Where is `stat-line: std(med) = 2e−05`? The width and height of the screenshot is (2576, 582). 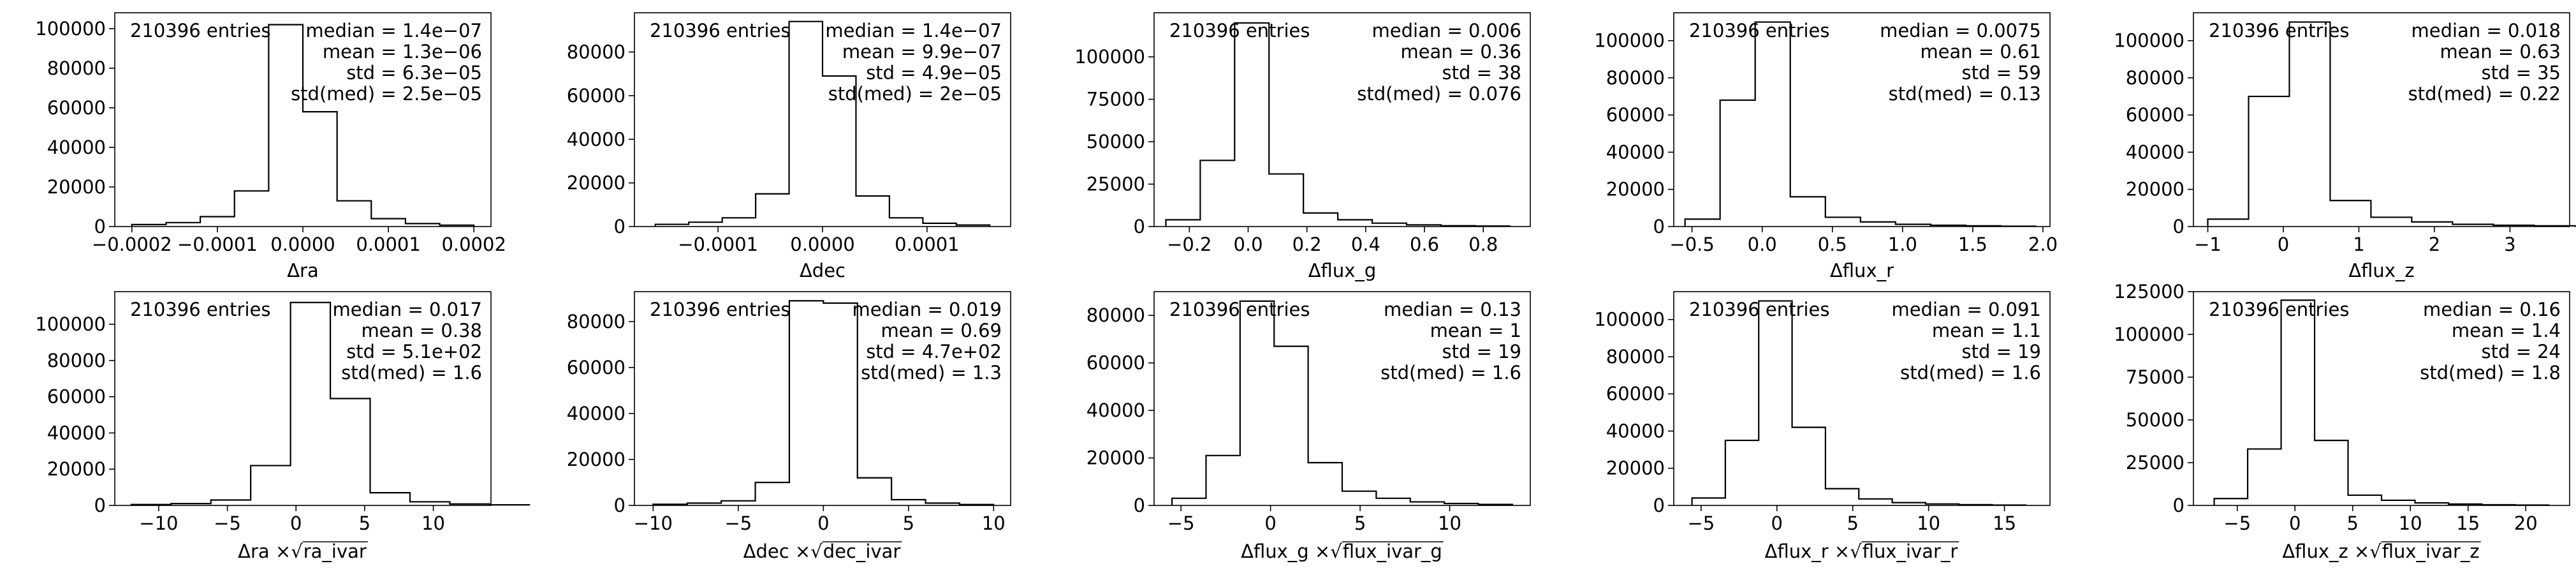
stat-line: std(med) = 2e−05 is located at coordinates (915, 94).